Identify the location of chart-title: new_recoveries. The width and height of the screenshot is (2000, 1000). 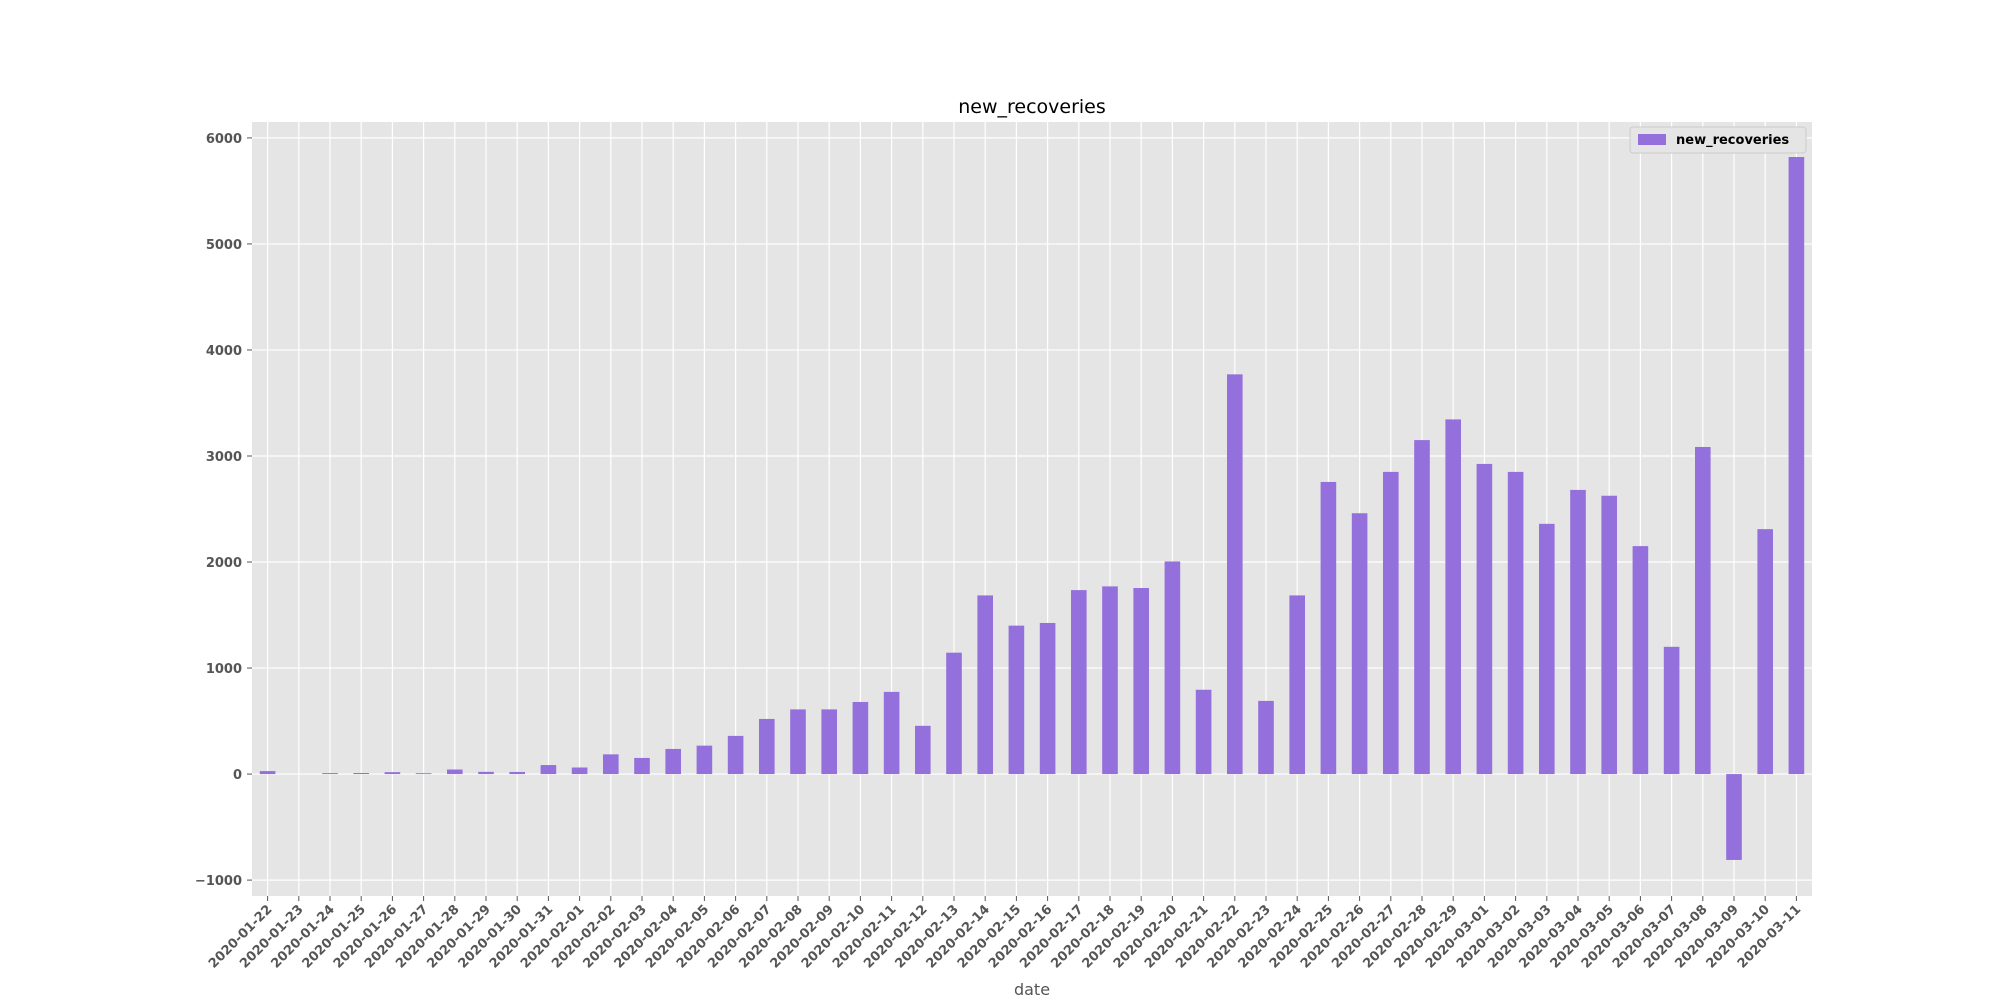
(1032, 107).